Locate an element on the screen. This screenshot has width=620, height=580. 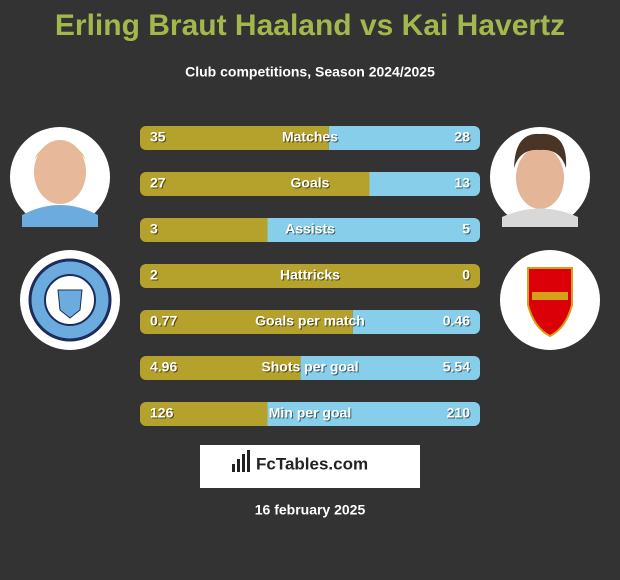
club-right-logo is located at coordinates (550, 300).